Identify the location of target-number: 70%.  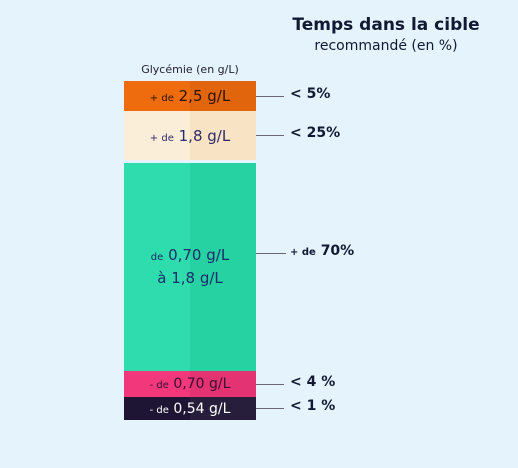
(337, 251).